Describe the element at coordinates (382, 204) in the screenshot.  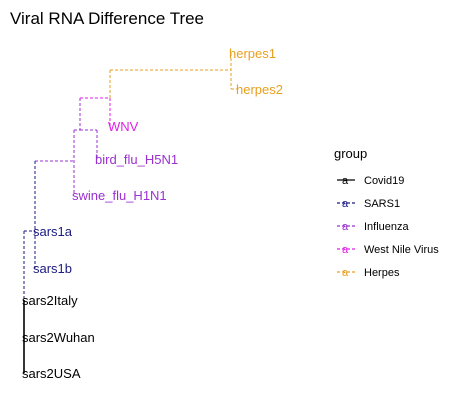
I see `legend-label: SARS1` at that location.